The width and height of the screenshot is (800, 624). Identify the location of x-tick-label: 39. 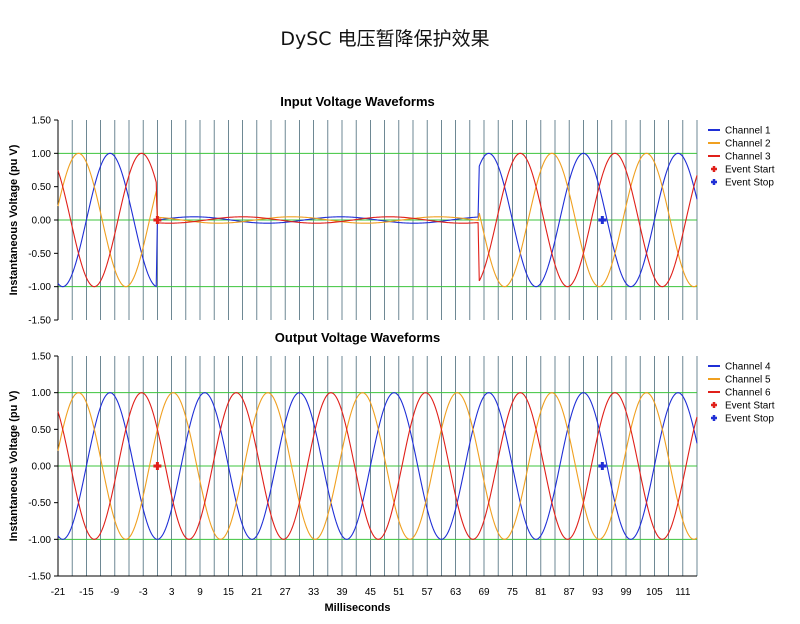
(342, 592).